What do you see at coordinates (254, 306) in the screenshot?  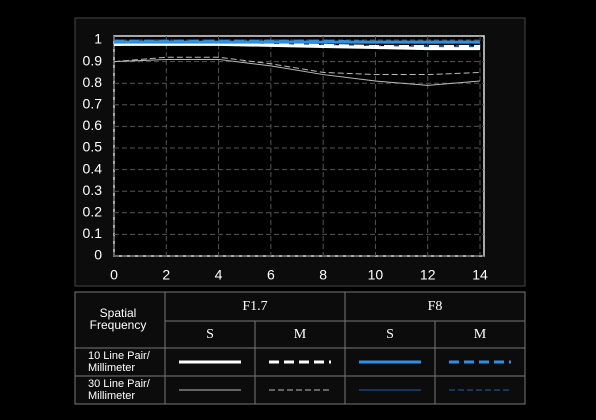 I see `group-header: F1.7` at bounding box center [254, 306].